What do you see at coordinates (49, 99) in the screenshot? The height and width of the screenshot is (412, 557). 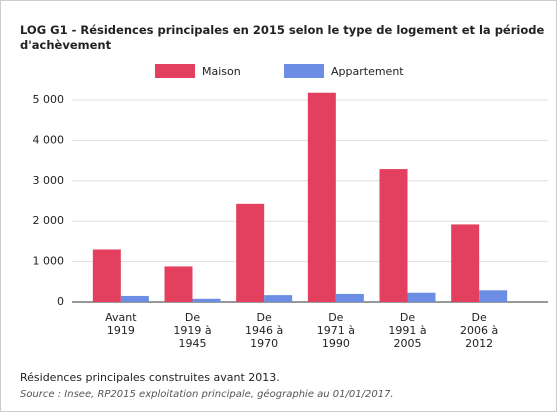 I see `y-tick-label: 5 000` at bounding box center [49, 99].